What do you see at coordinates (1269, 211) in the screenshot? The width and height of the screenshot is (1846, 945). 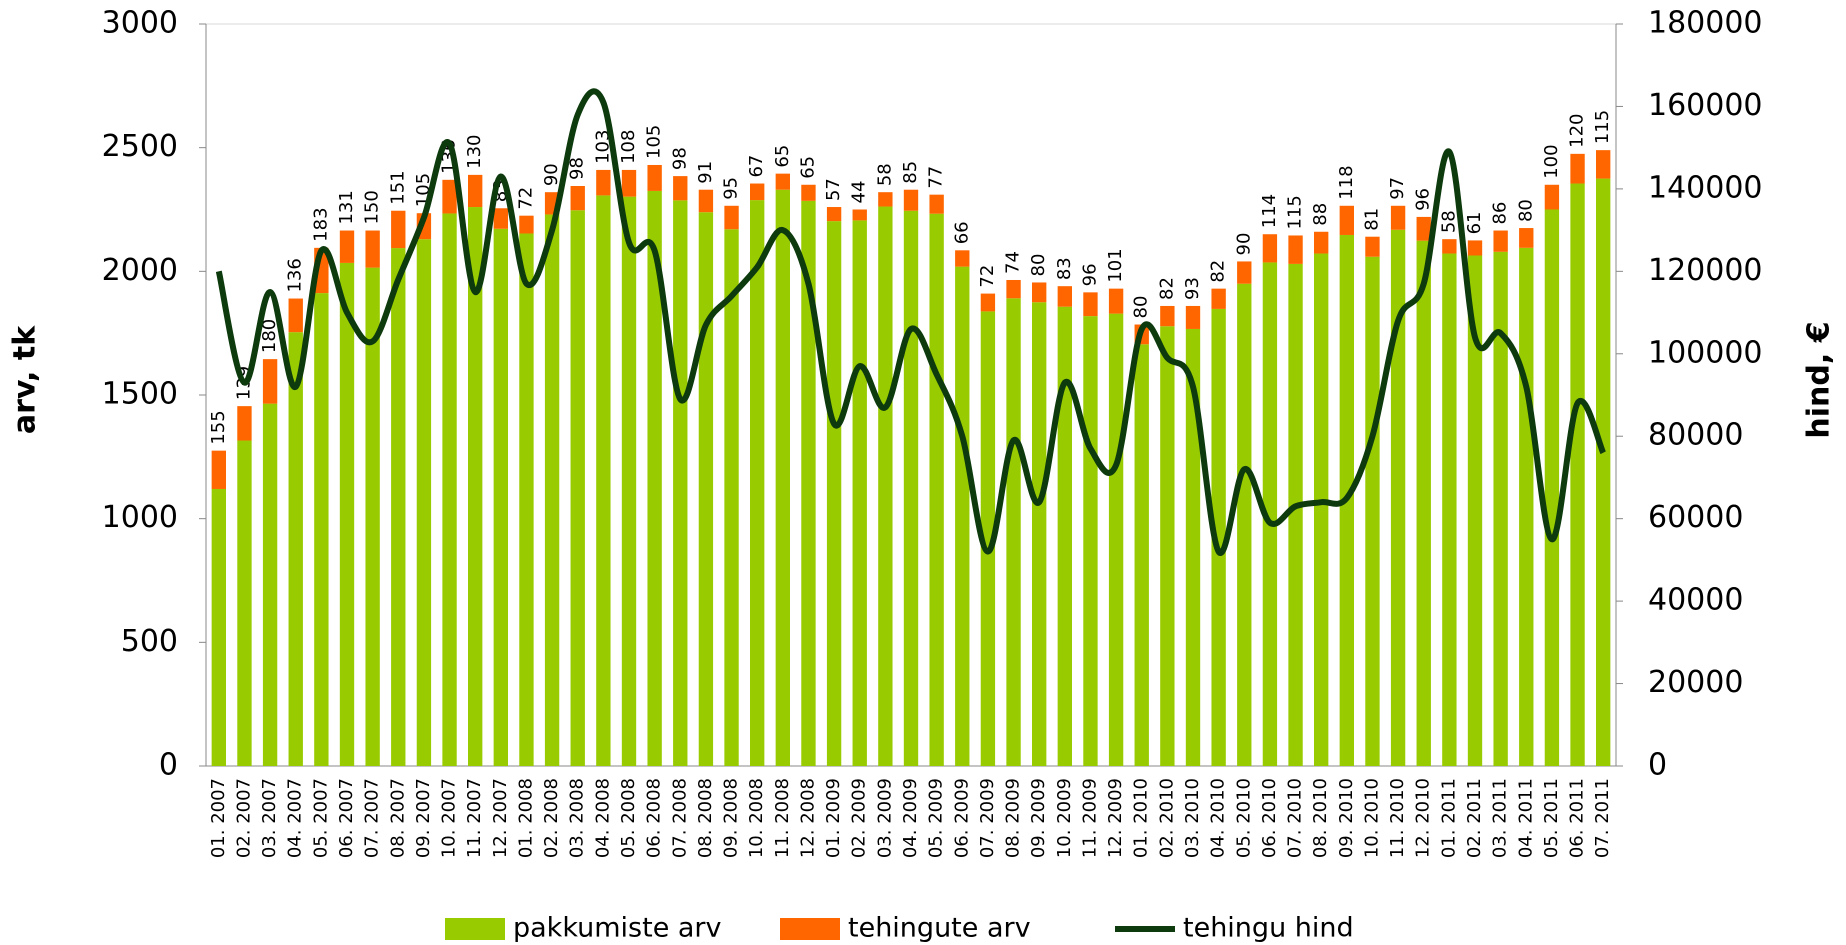 I see `data-label: 114` at bounding box center [1269, 211].